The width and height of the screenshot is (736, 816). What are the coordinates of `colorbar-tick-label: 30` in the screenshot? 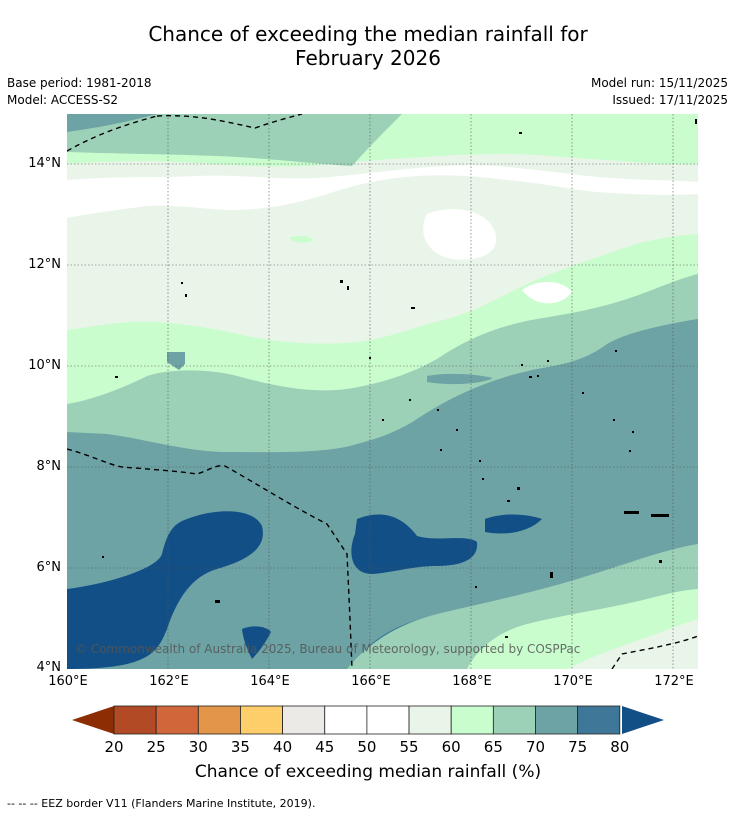 It's located at (198, 747).